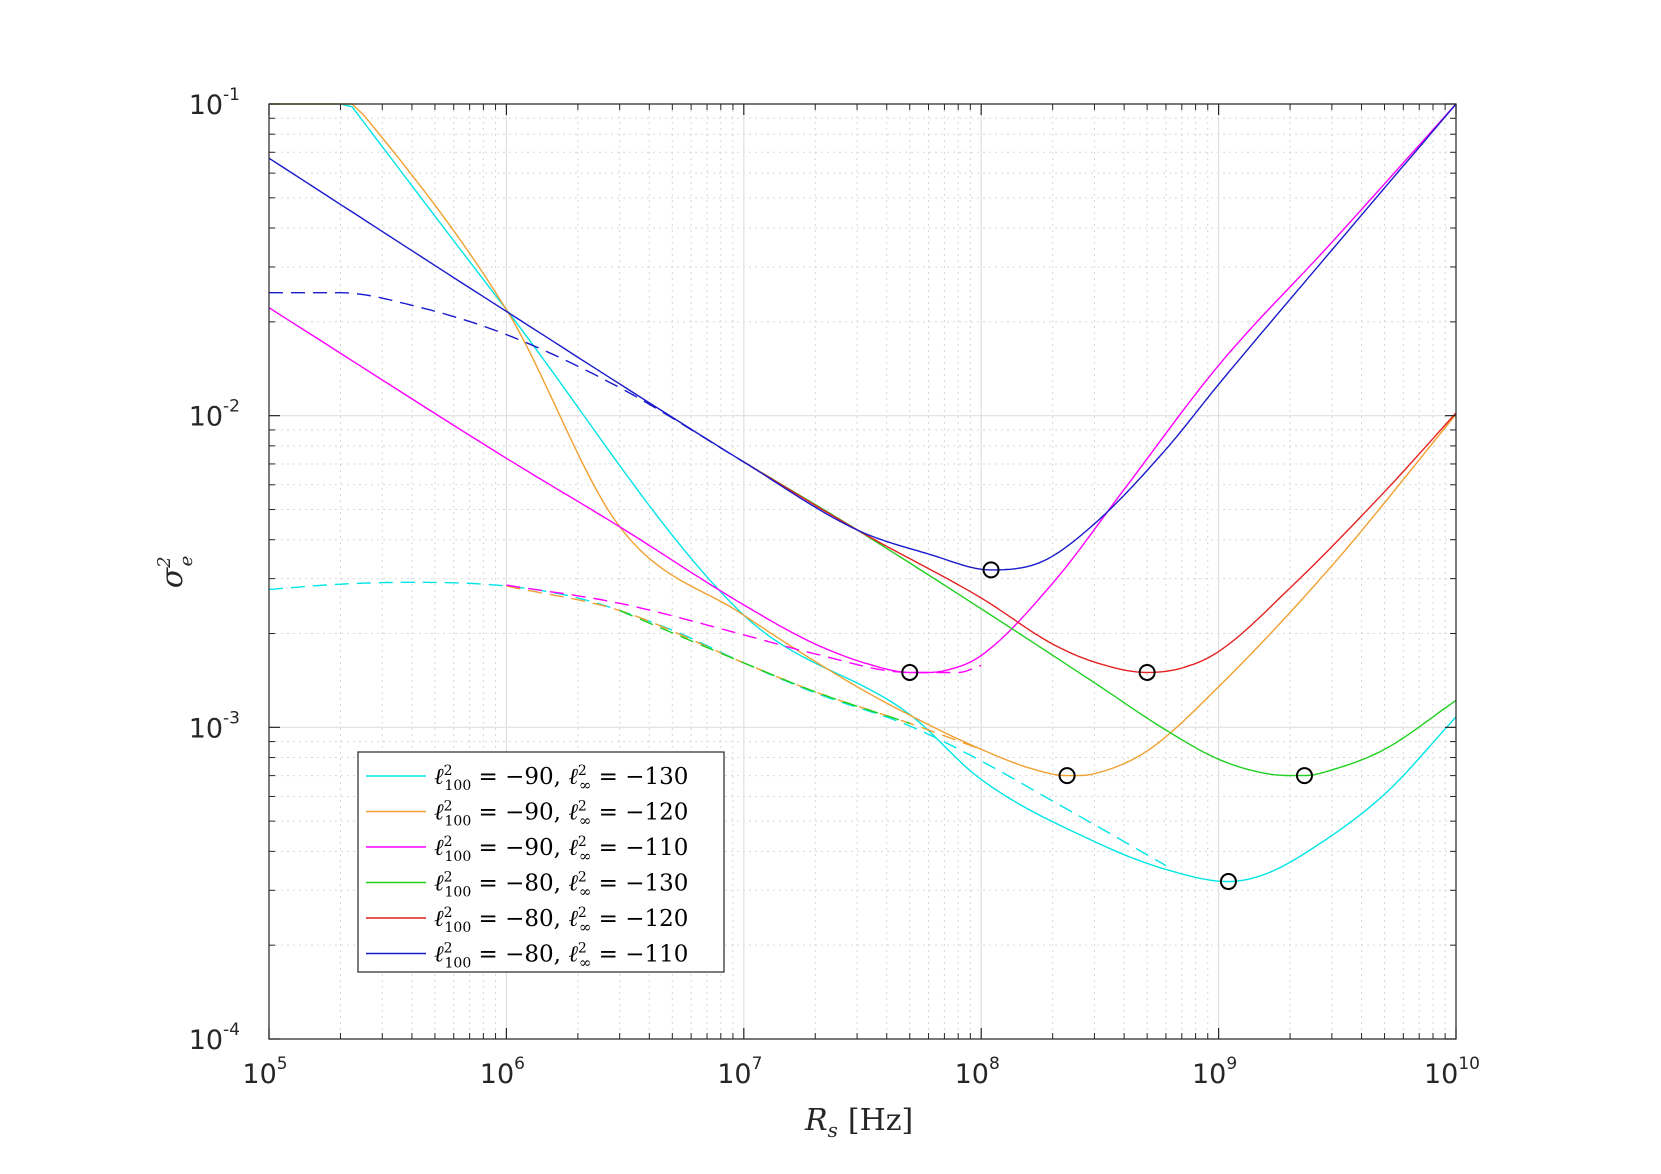 Image resolution: width=1661 pixels, height=1174 pixels. I want to click on y-tick-label: 10⁻⁴, so click(214, 1038).